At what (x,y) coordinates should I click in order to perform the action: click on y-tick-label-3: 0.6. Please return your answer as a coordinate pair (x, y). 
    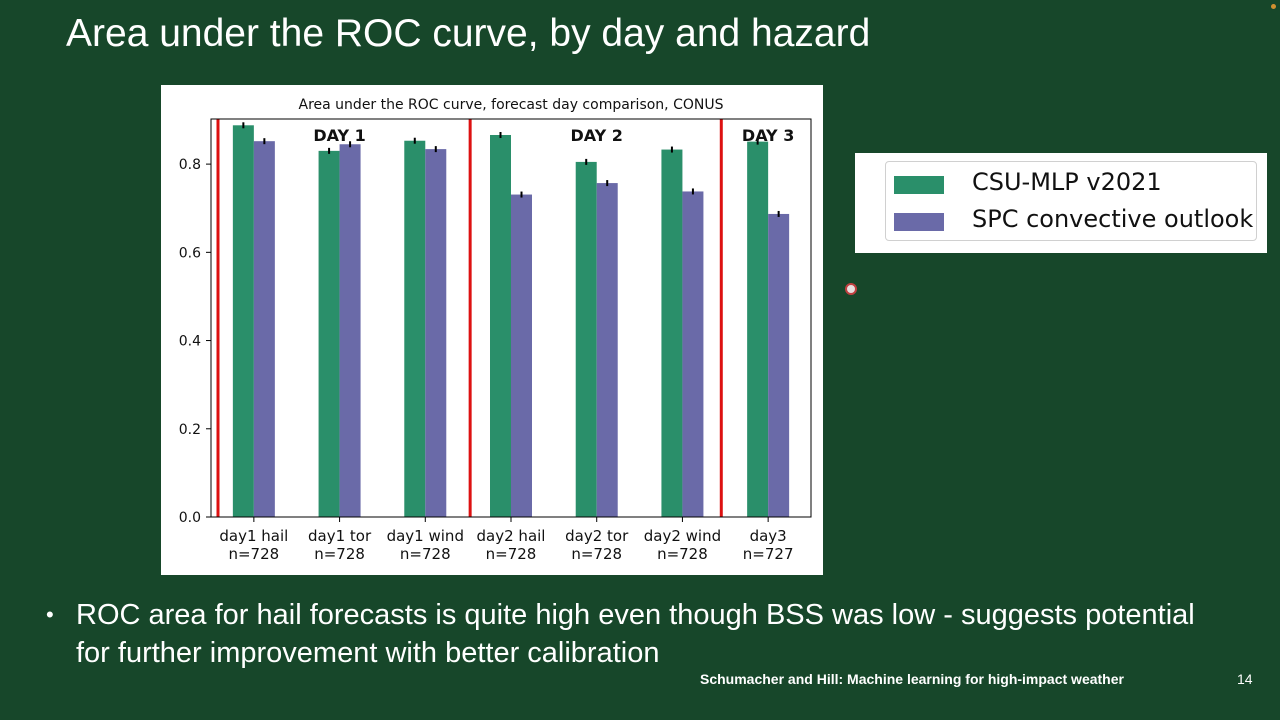
    Looking at the image, I should click on (190, 253).